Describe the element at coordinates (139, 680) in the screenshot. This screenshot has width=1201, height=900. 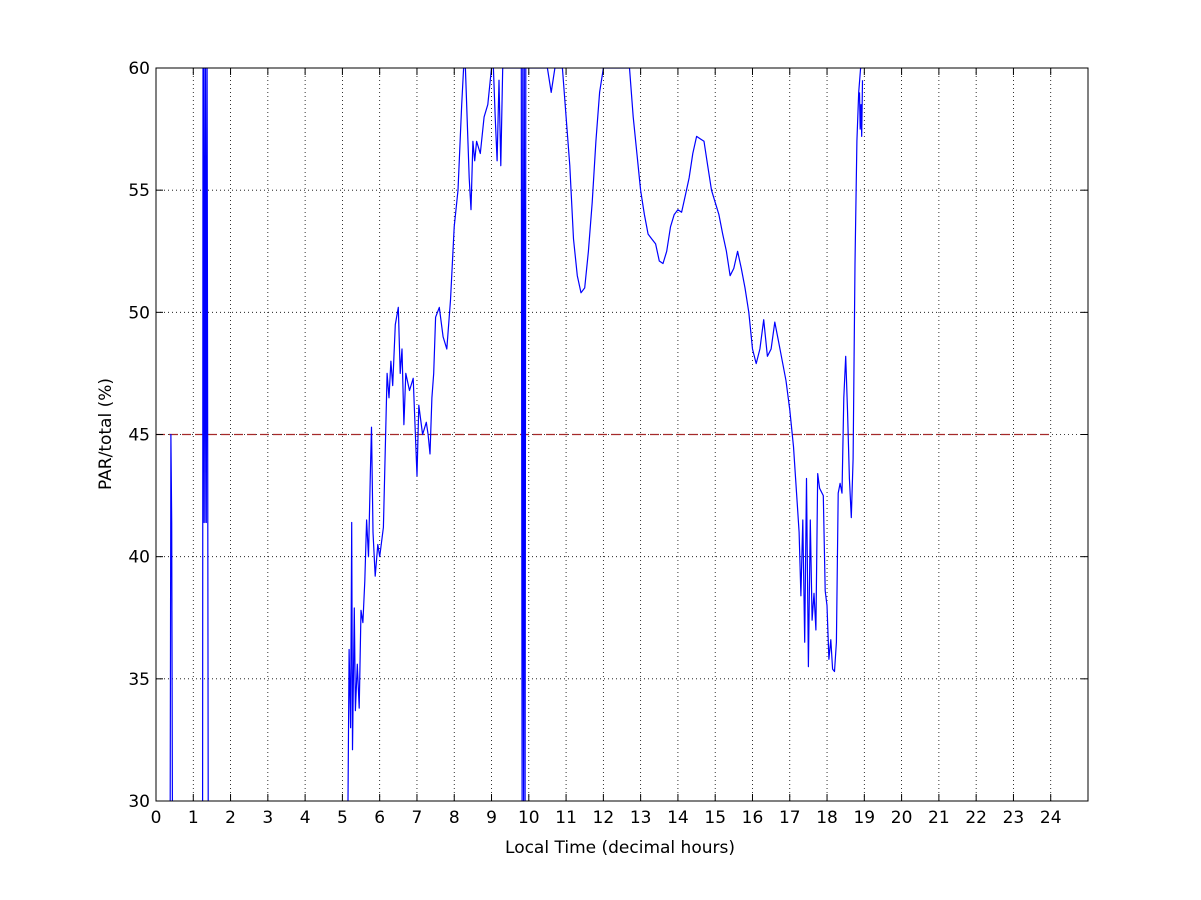
I see `y-tick-label: 35` at that location.